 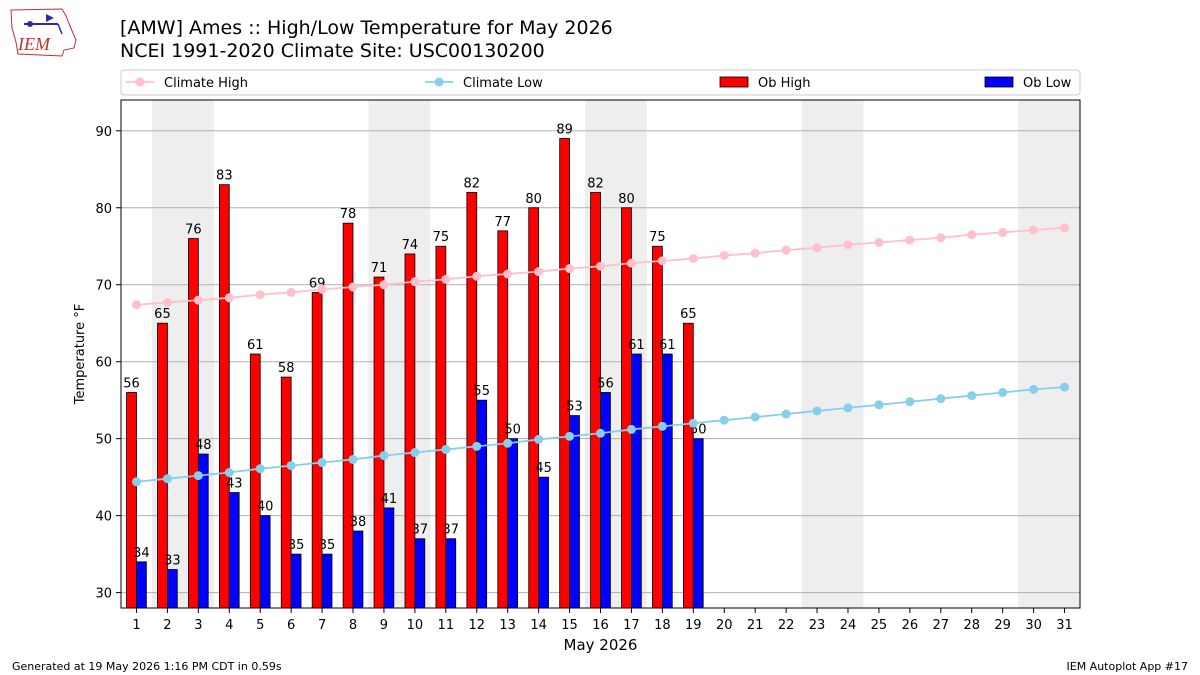 I want to click on x-tick-label: 10, so click(x=415, y=625).